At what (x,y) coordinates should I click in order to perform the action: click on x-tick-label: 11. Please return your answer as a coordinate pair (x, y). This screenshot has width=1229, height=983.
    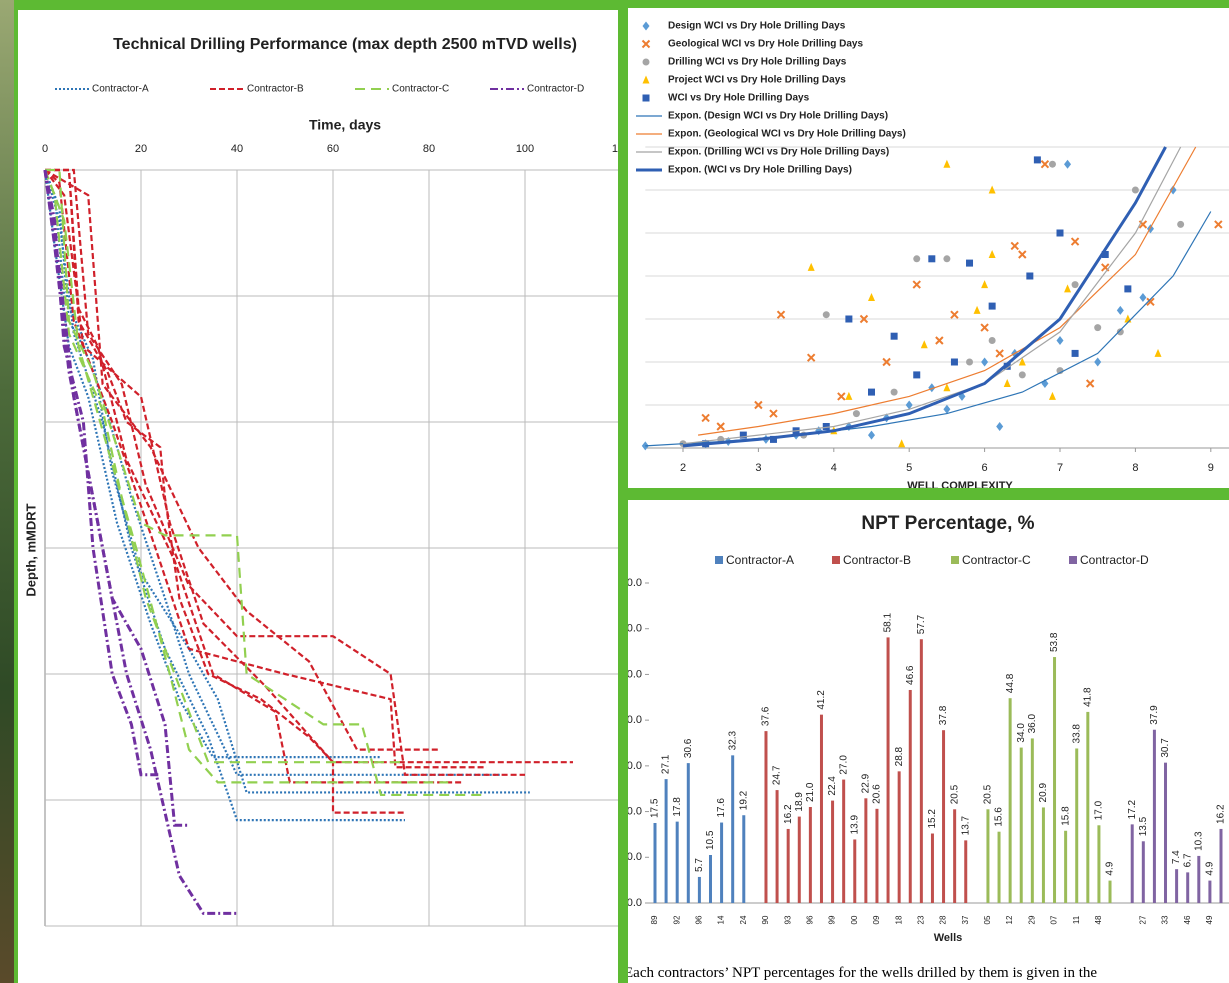
    Looking at the image, I should click on (1076, 919).